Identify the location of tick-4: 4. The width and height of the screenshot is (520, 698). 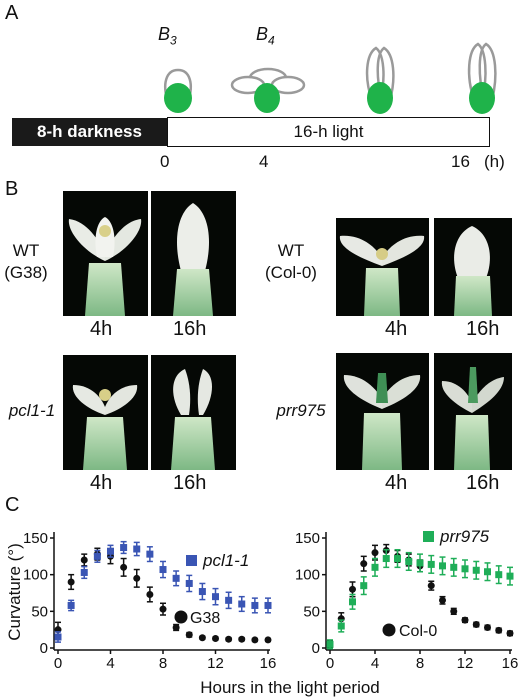
(264, 161).